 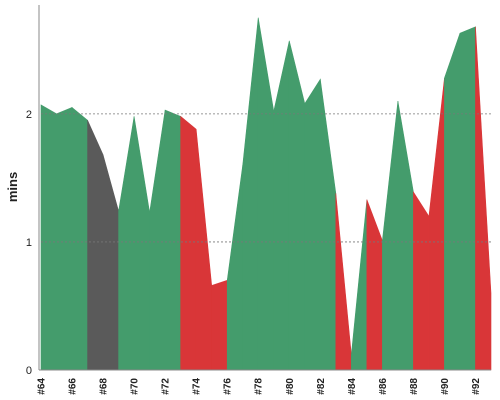 I want to click on x-tick-label: #74, so click(x=197, y=386).